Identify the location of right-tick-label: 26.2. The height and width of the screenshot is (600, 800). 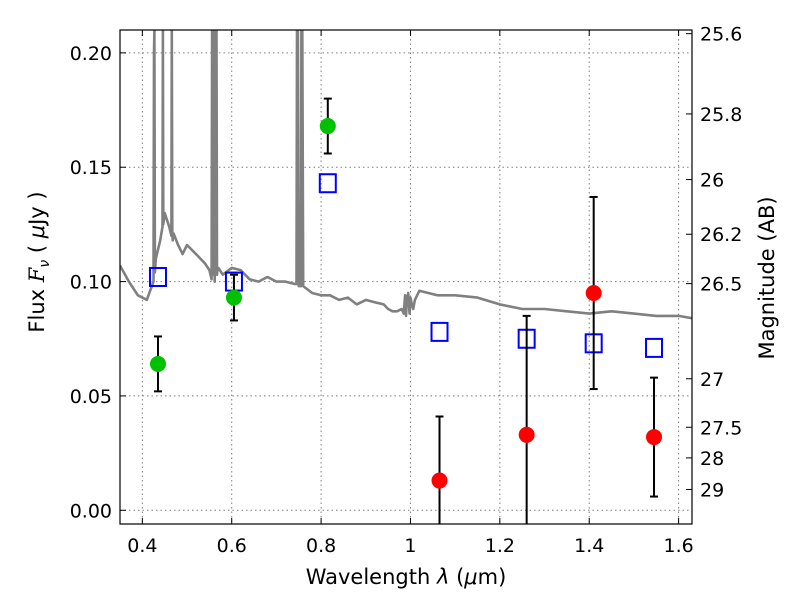
(721, 235).